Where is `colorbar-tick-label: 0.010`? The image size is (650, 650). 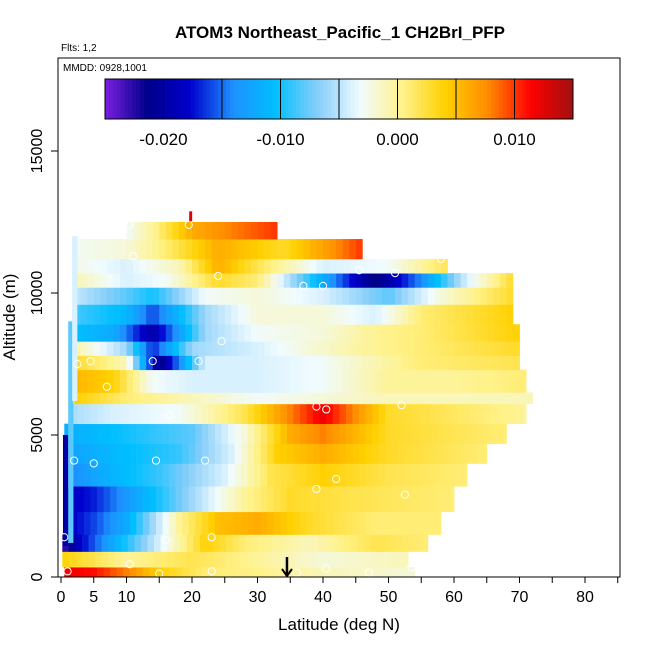 colorbar-tick-label: 0.010 is located at coordinates (514, 139).